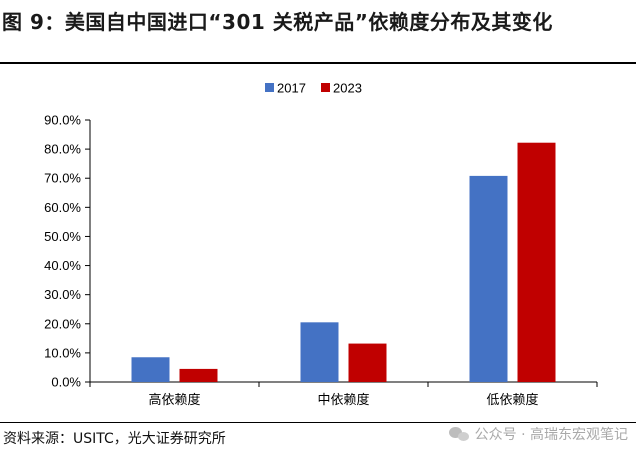  Describe the element at coordinates (313, 88) in the screenshot. I see `legend: 2017 2023` at that location.